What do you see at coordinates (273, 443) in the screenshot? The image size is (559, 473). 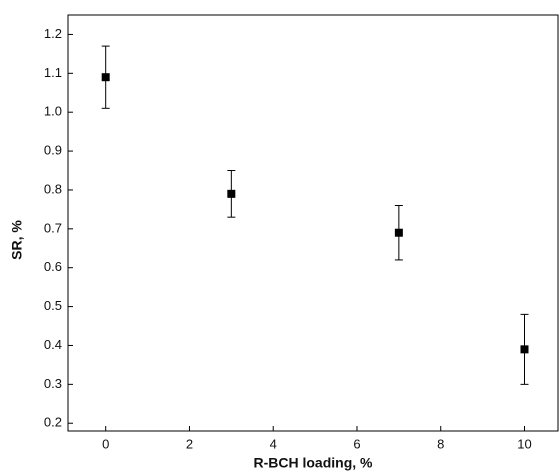 I see `x-tick-label: 4` at bounding box center [273, 443].